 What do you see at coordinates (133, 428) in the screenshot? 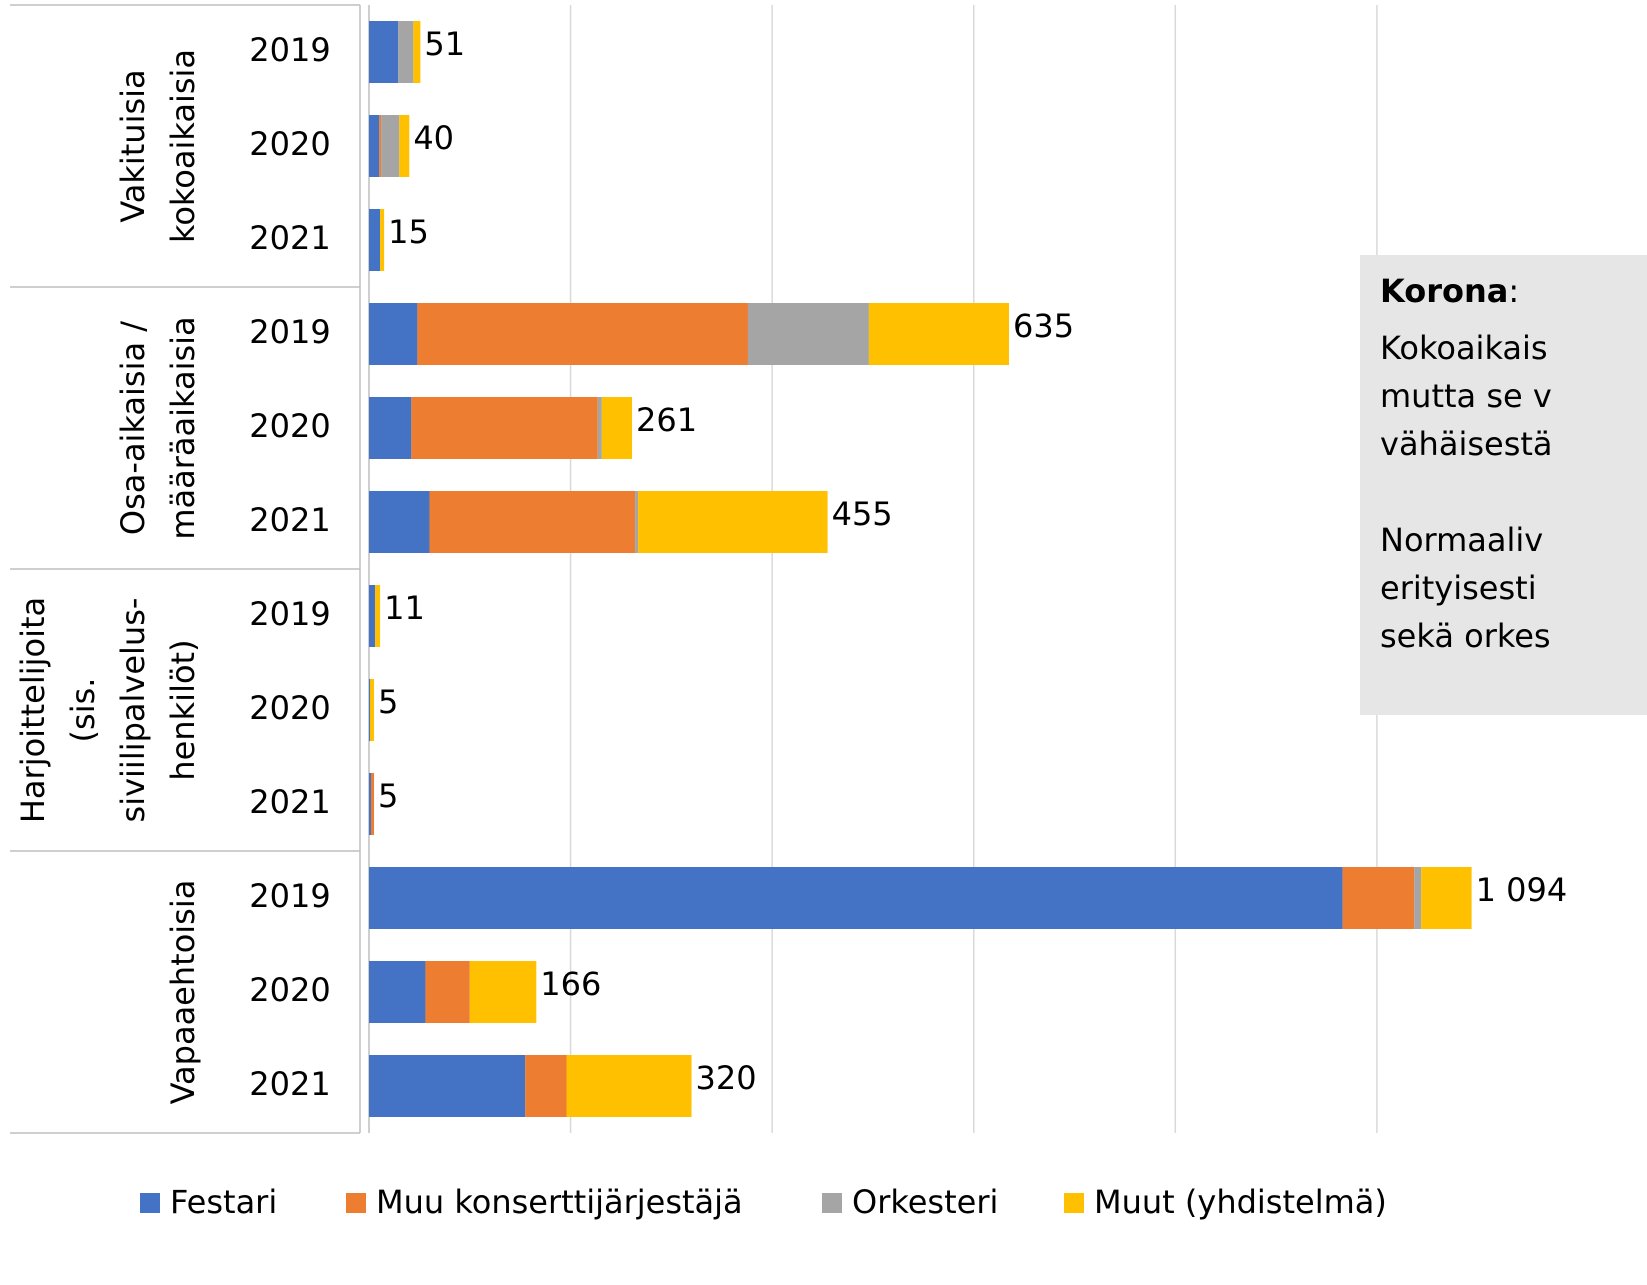
I see `group-label: Osa-aikaisia /` at bounding box center [133, 428].